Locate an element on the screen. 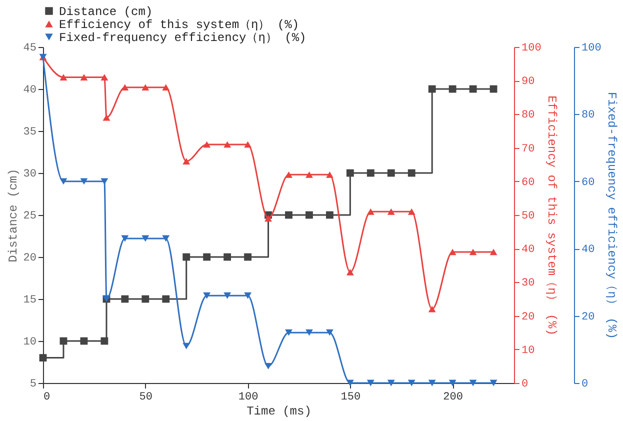 This screenshot has height=421, width=623. y2-tick-label: 20 is located at coordinates (528, 317).